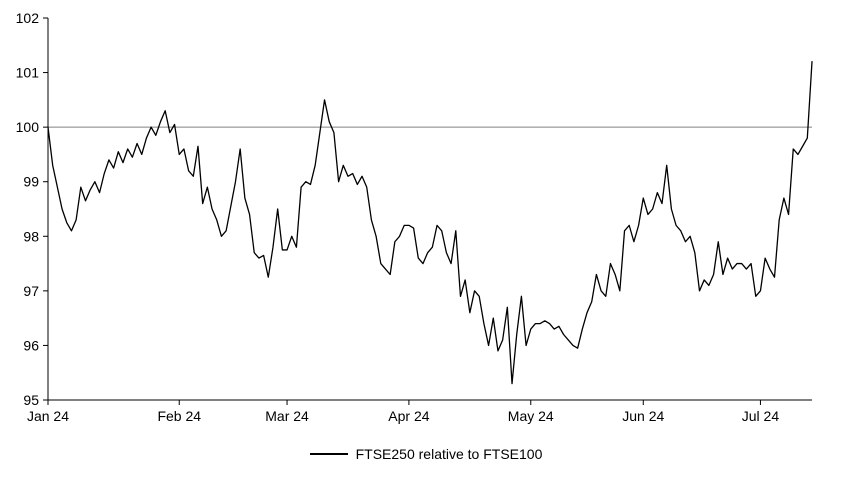  What do you see at coordinates (31, 345) in the screenshot?
I see `y-tick-label: 96` at bounding box center [31, 345].